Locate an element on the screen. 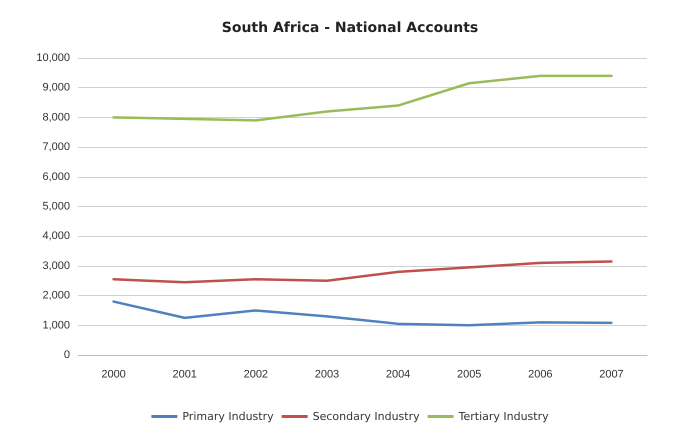 This screenshot has height=443, width=700. x-tick-label: 2006 is located at coordinates (540, 374).